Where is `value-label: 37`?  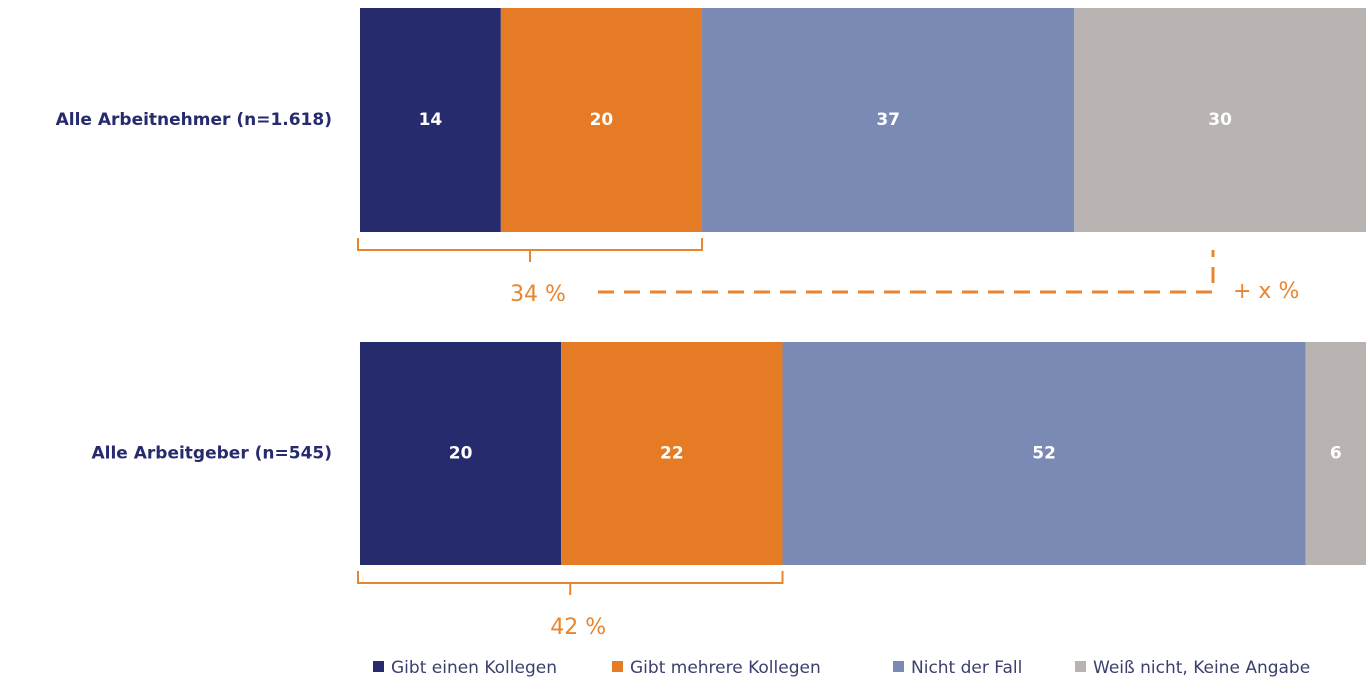
value-label: 37 is located at coordinates (888, 120).